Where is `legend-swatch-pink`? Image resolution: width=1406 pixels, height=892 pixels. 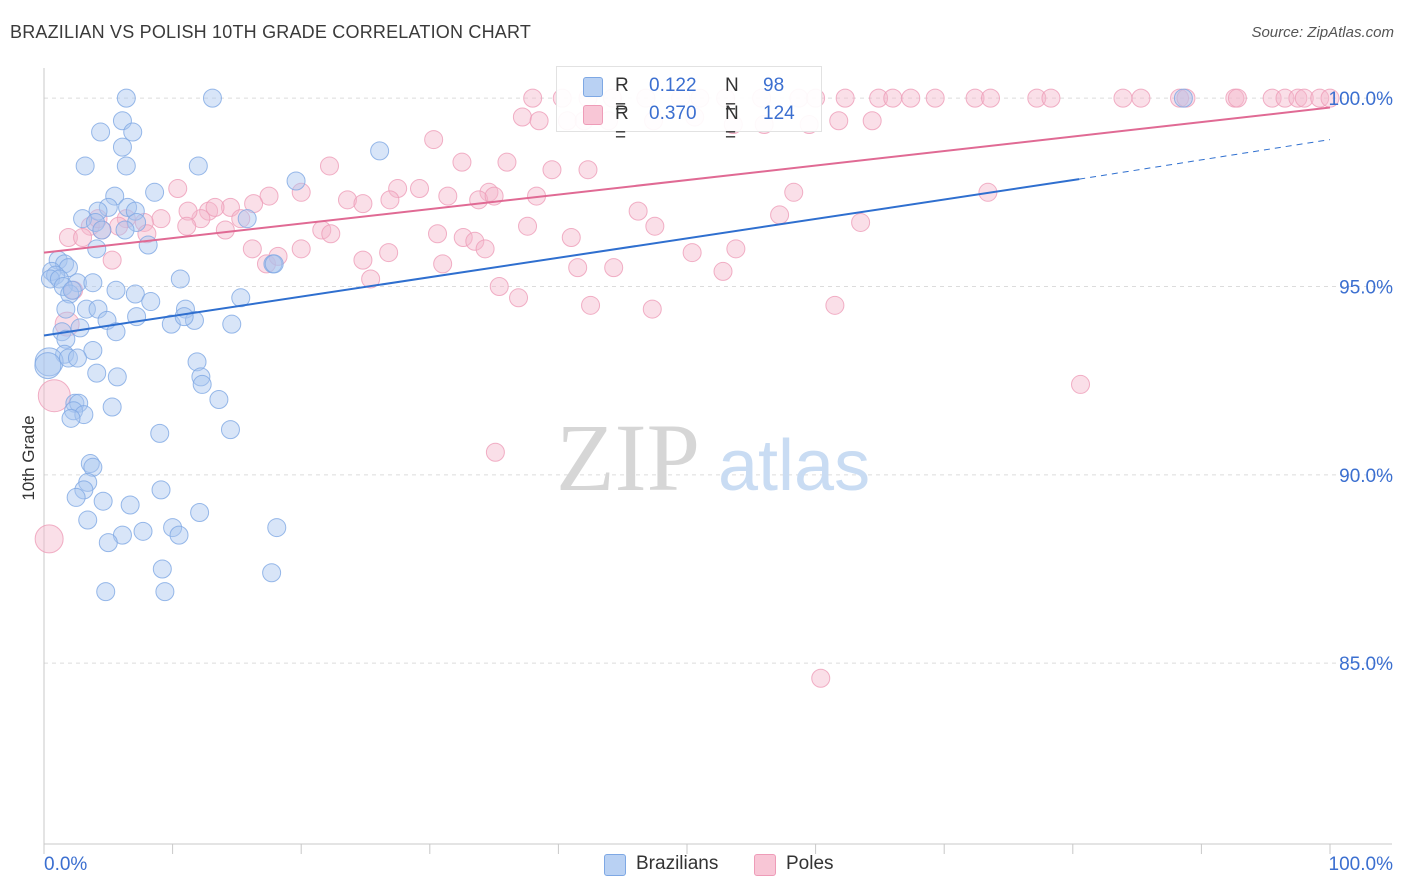 legend-swatch-pink is located at coordinates (593, 115).